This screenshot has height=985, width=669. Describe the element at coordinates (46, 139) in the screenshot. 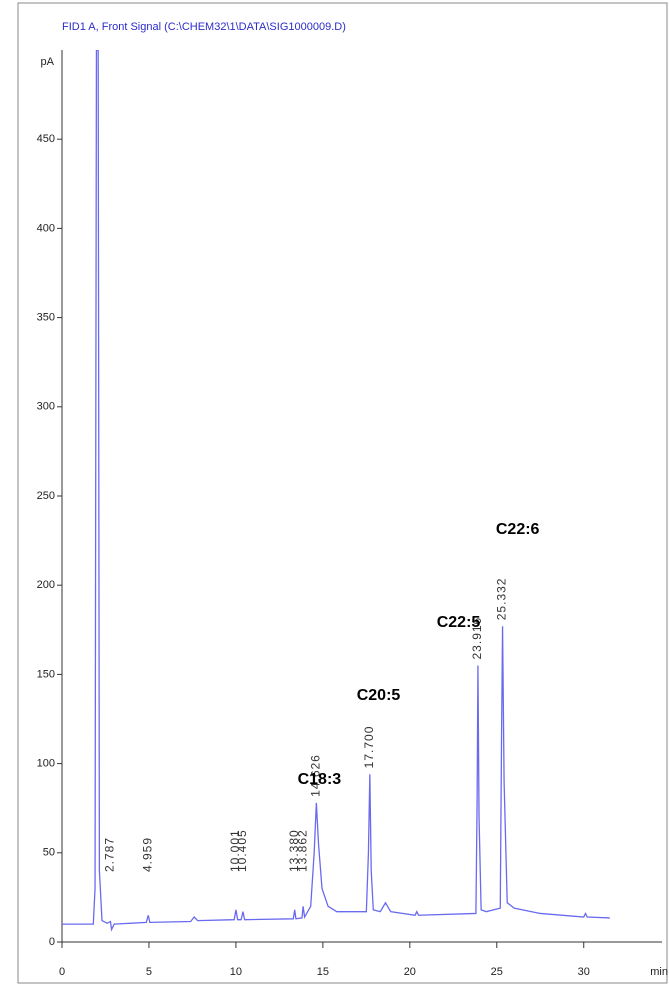

I see `y-tick-label: 450` at that location.